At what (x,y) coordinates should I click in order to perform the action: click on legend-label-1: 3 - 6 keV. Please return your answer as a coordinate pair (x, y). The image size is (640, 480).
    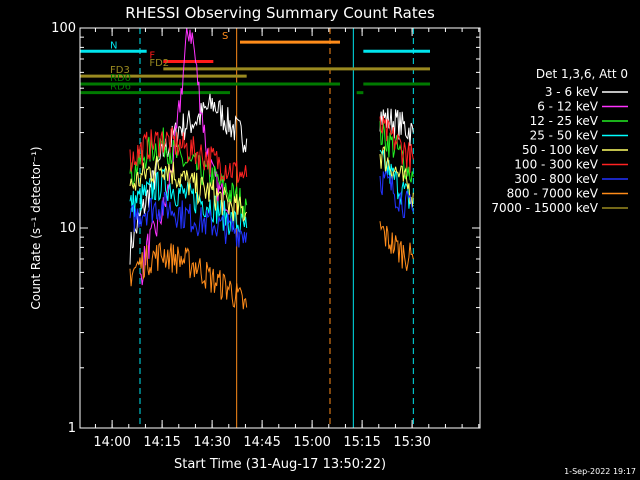
    Looking at the image, I should click on (572, 92).